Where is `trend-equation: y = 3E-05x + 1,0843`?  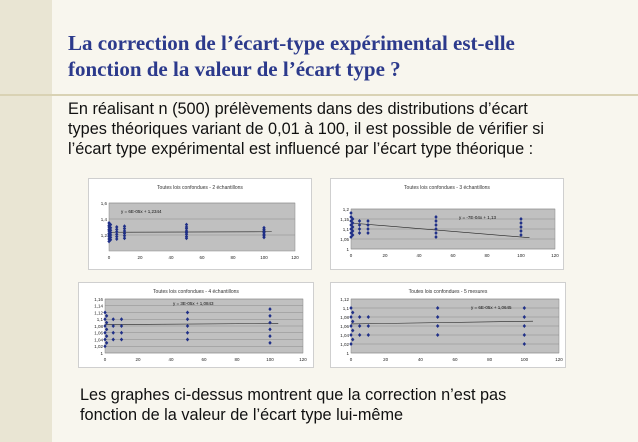 trend-equation: y = 3E-05x + 1,0843 is located at coordinates (193, 303).